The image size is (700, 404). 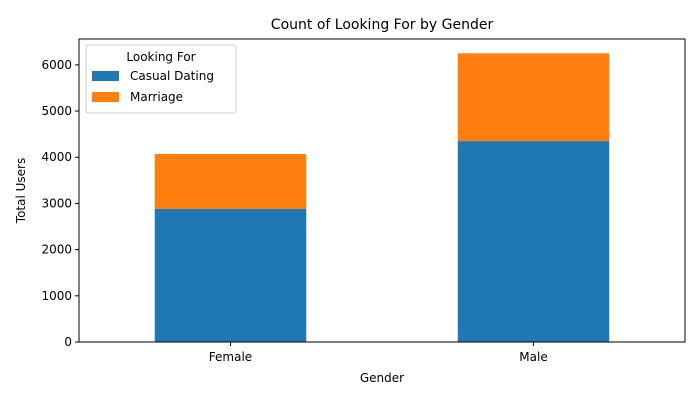 What do you see at coordinates (533, 241) in the screenshot?
I see `bar-male-casual-dating` at bounding box center [533, 241].